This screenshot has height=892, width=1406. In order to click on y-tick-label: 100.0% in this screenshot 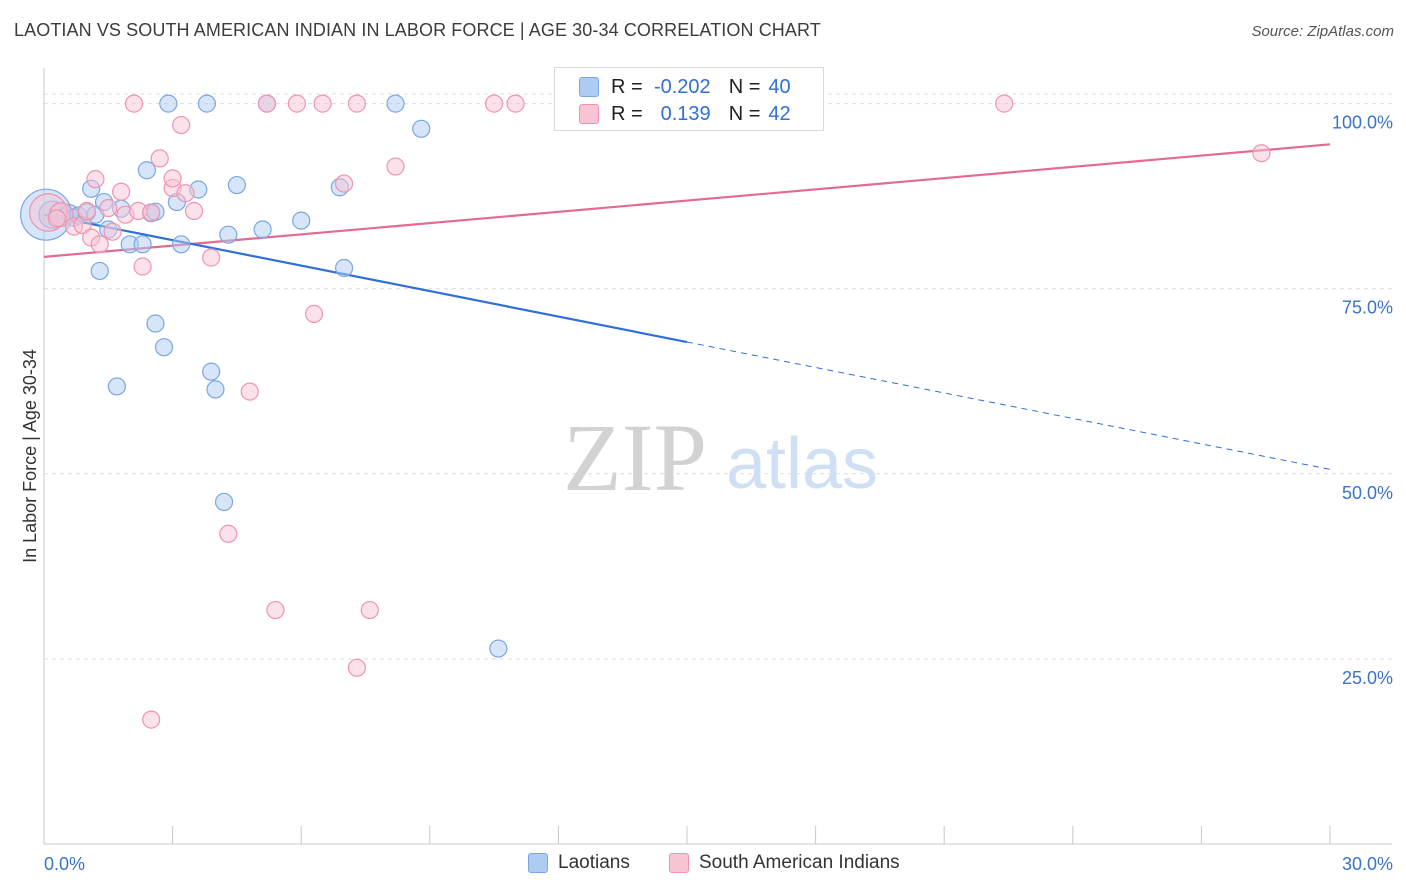, I will do `click(1362, 123)`.